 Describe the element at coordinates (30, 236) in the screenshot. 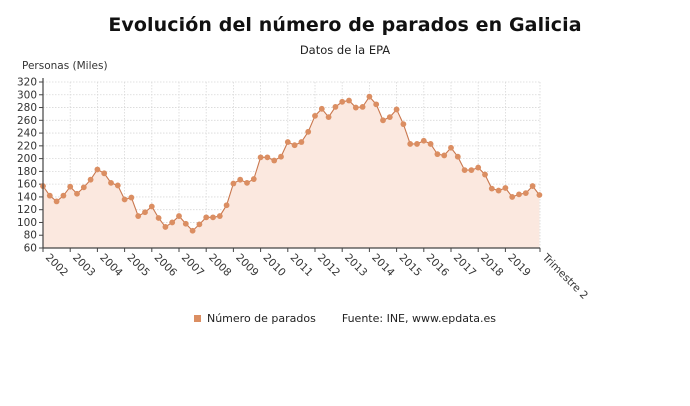

I see `y-tick-label: 80` at that location.